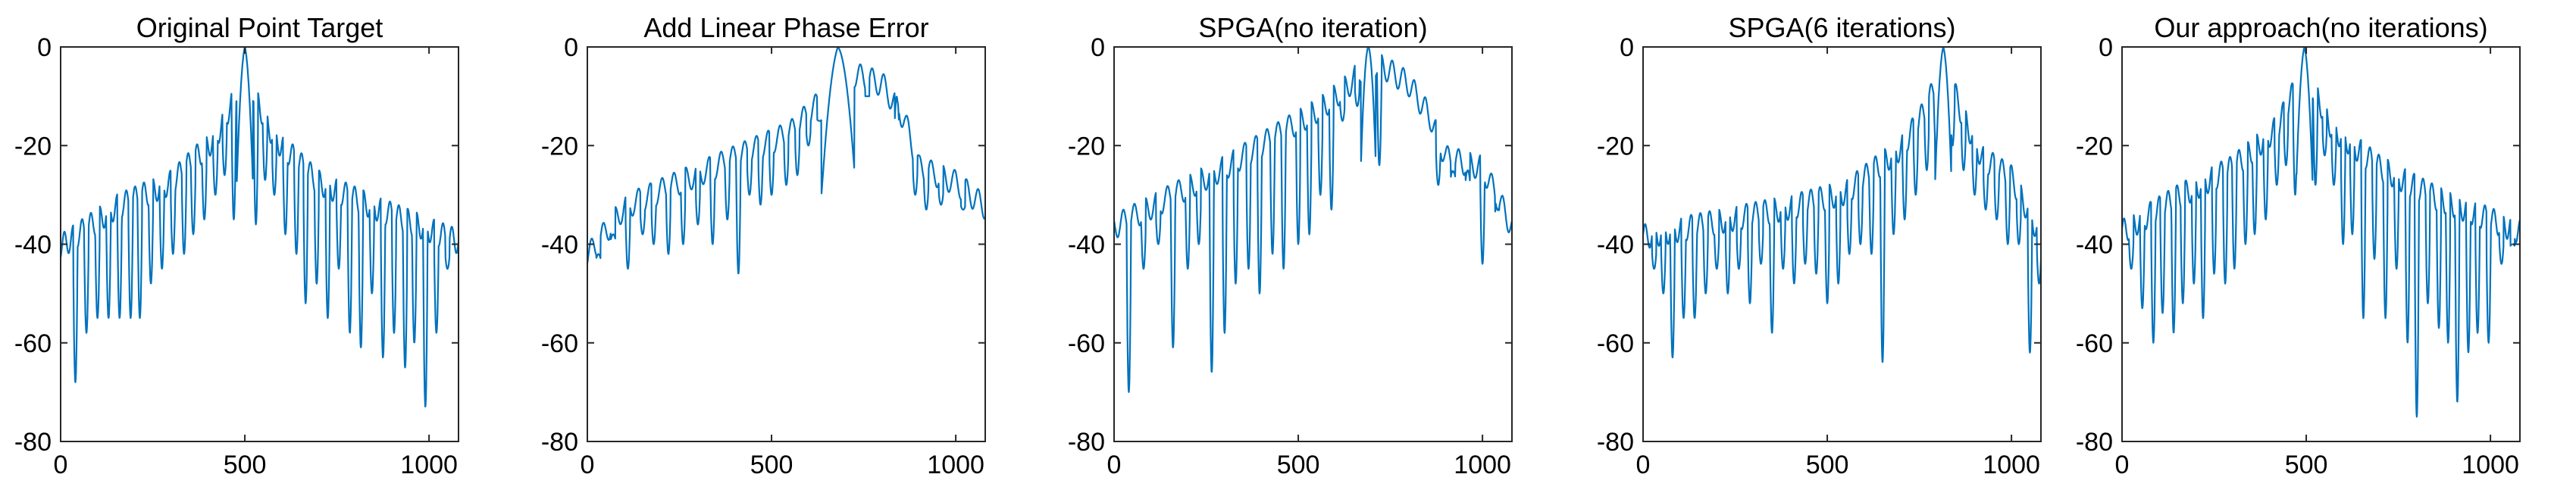 This screenshot has width=2576, height=496. What do you see at coordinates (259, 27) in the screenshot?
I see `subplot-title: Original Point Target` at bounding box center [259, 27].